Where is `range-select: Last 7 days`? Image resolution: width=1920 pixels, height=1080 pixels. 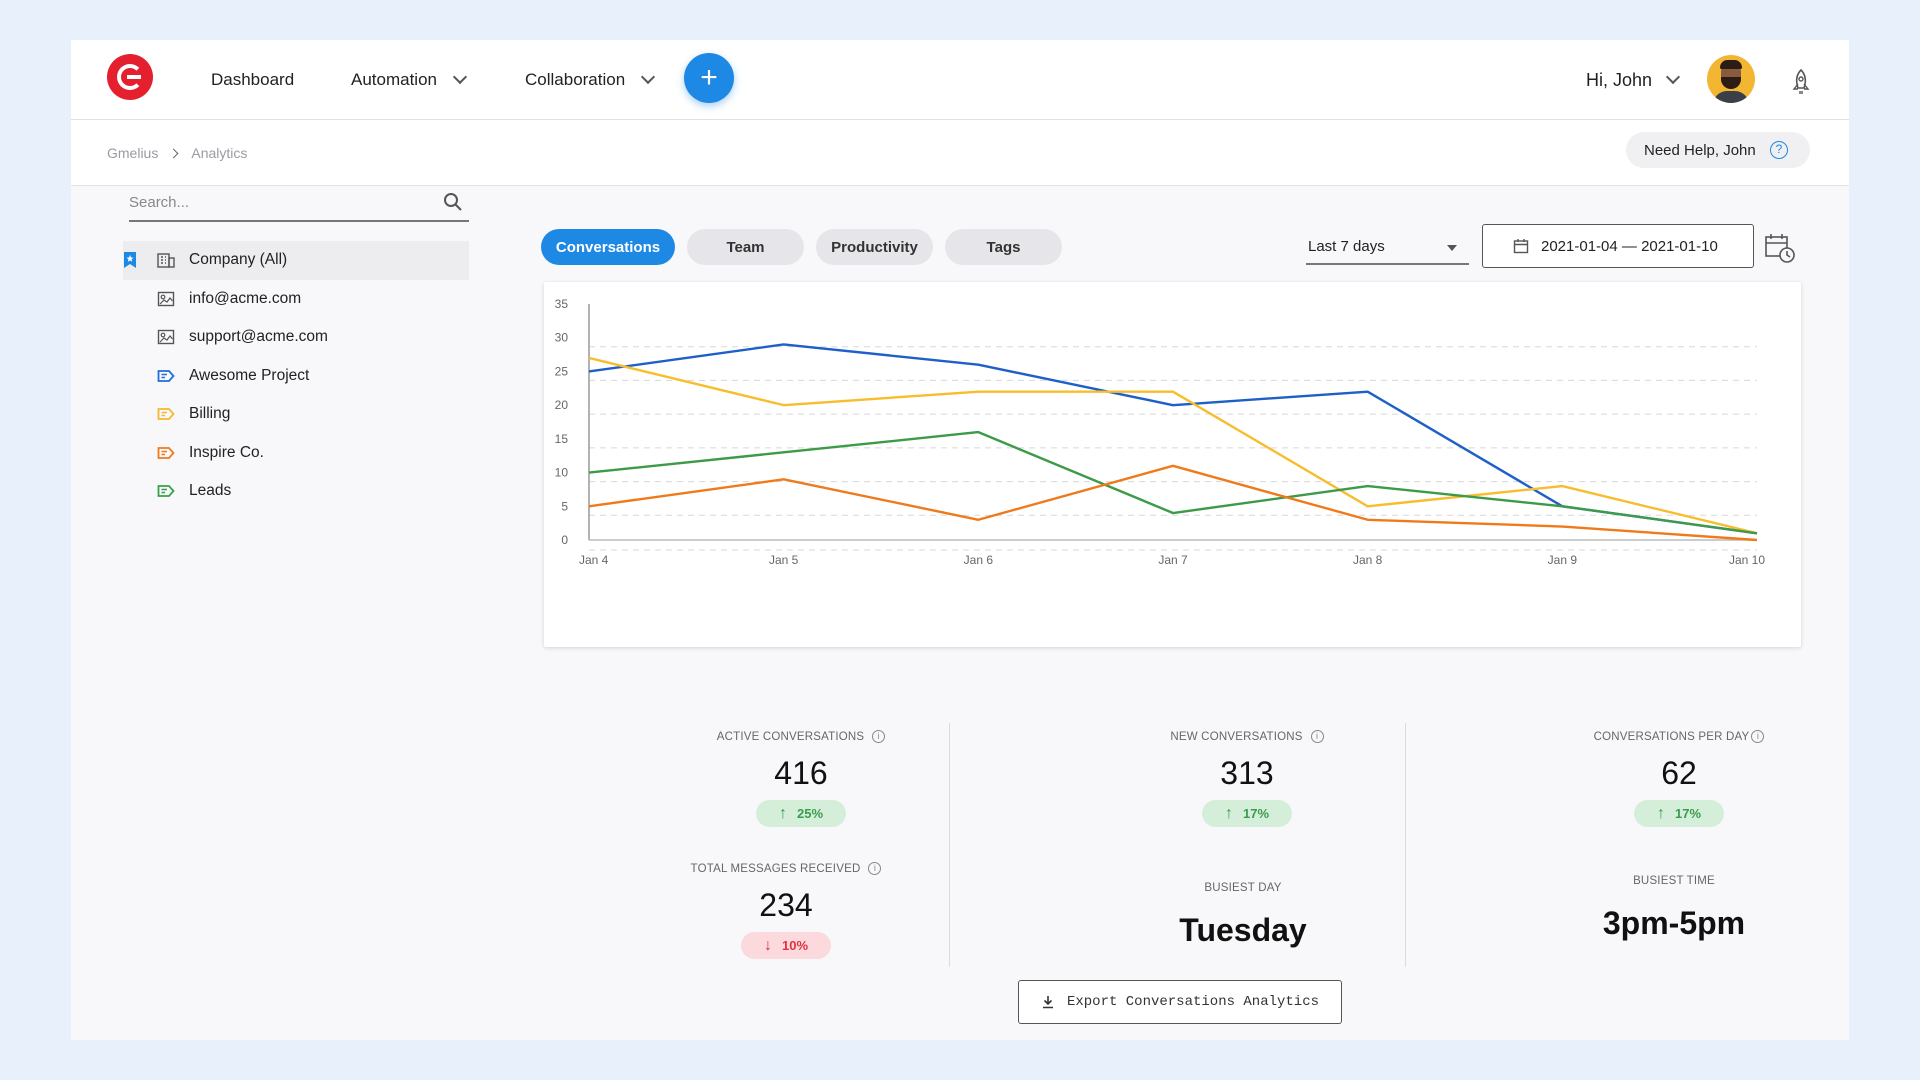
range-select: Last 7 days is located at coordinates (1387, 247).